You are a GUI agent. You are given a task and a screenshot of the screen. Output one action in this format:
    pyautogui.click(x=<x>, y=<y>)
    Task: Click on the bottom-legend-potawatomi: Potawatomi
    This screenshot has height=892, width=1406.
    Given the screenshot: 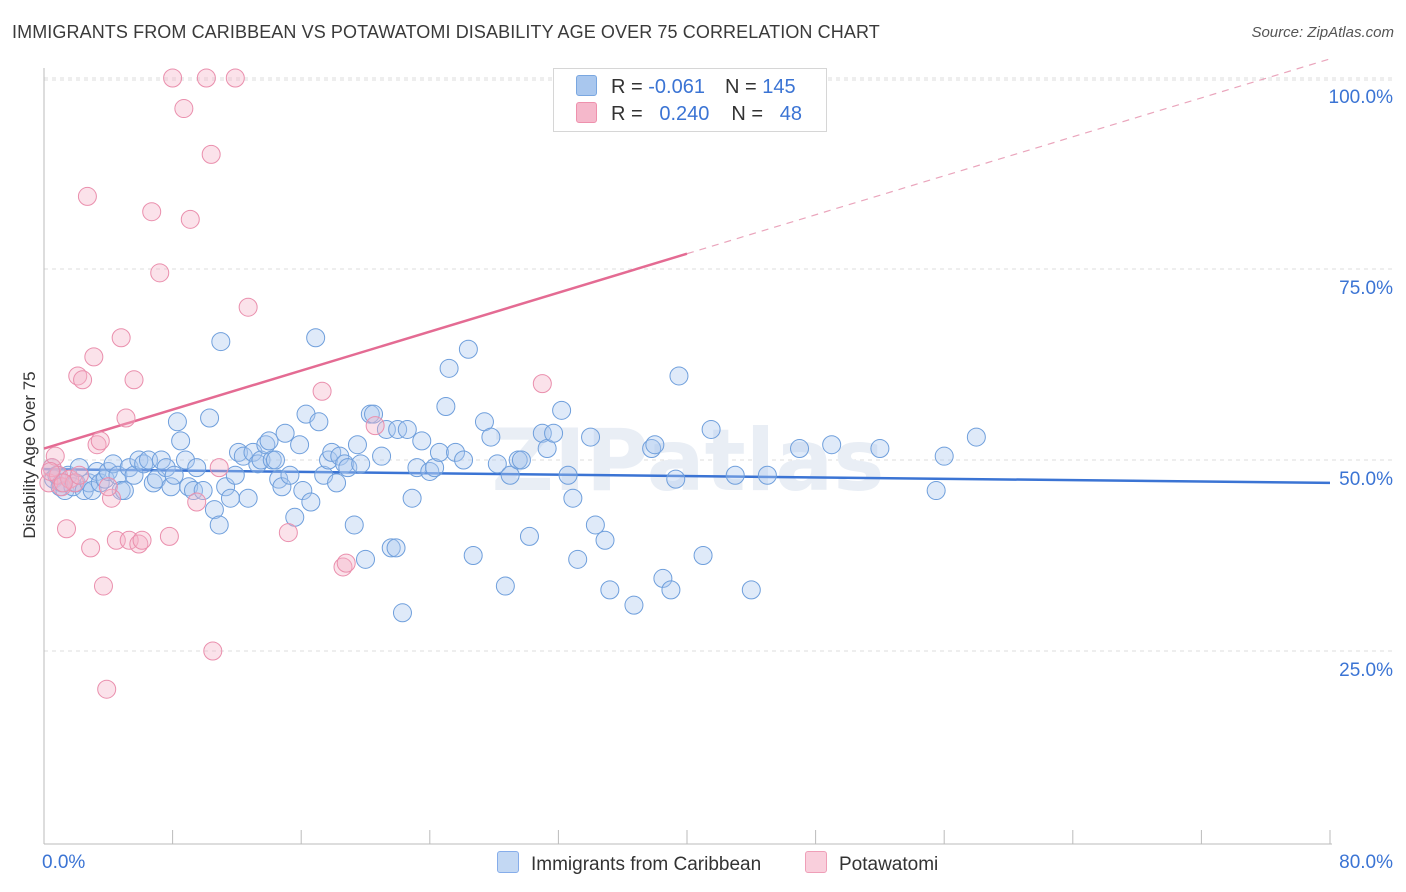 What is the action you would take?
    pyautogui.click(x=871, y=863)
    